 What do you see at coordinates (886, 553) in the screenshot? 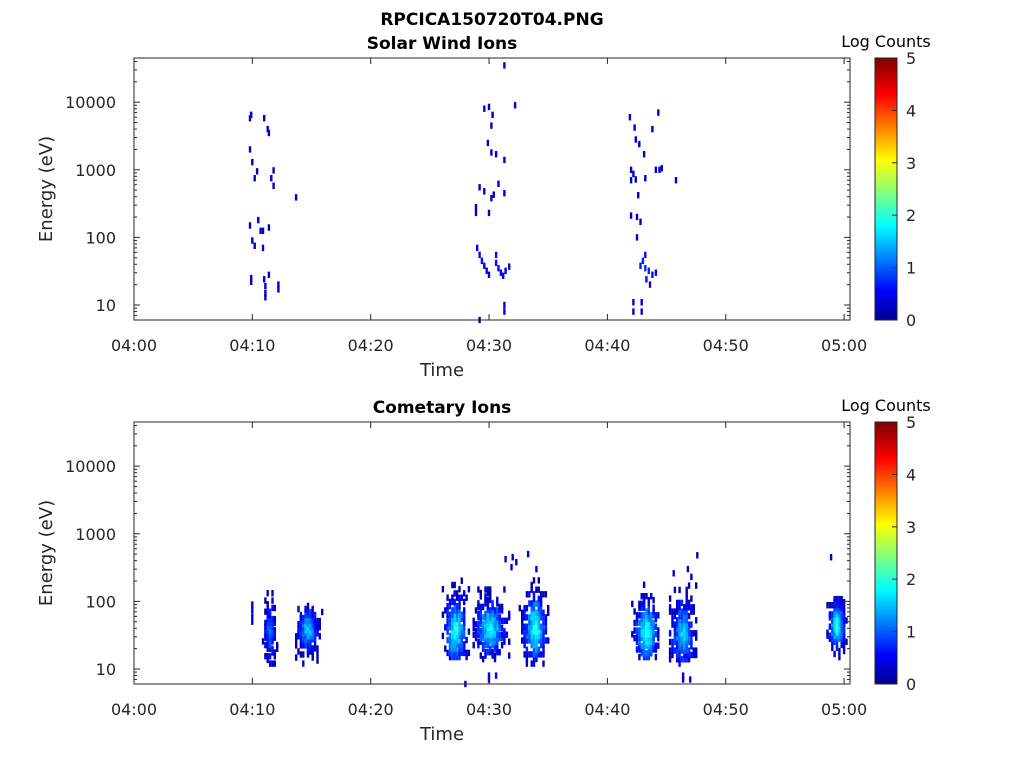
I see `colorbar` at bounding box center [886, 553].